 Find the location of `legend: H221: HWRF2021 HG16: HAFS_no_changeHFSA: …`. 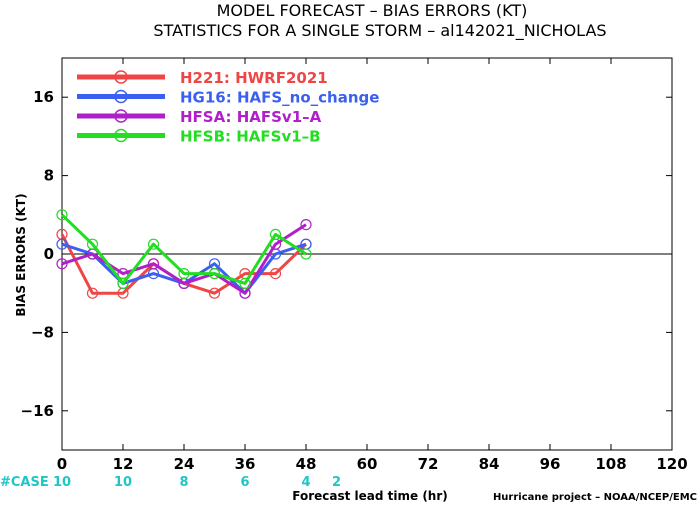

legend: H221: HWRF2021 HG16: HAFS_no_changeHFSA: … is located at coordinates (228, 107).